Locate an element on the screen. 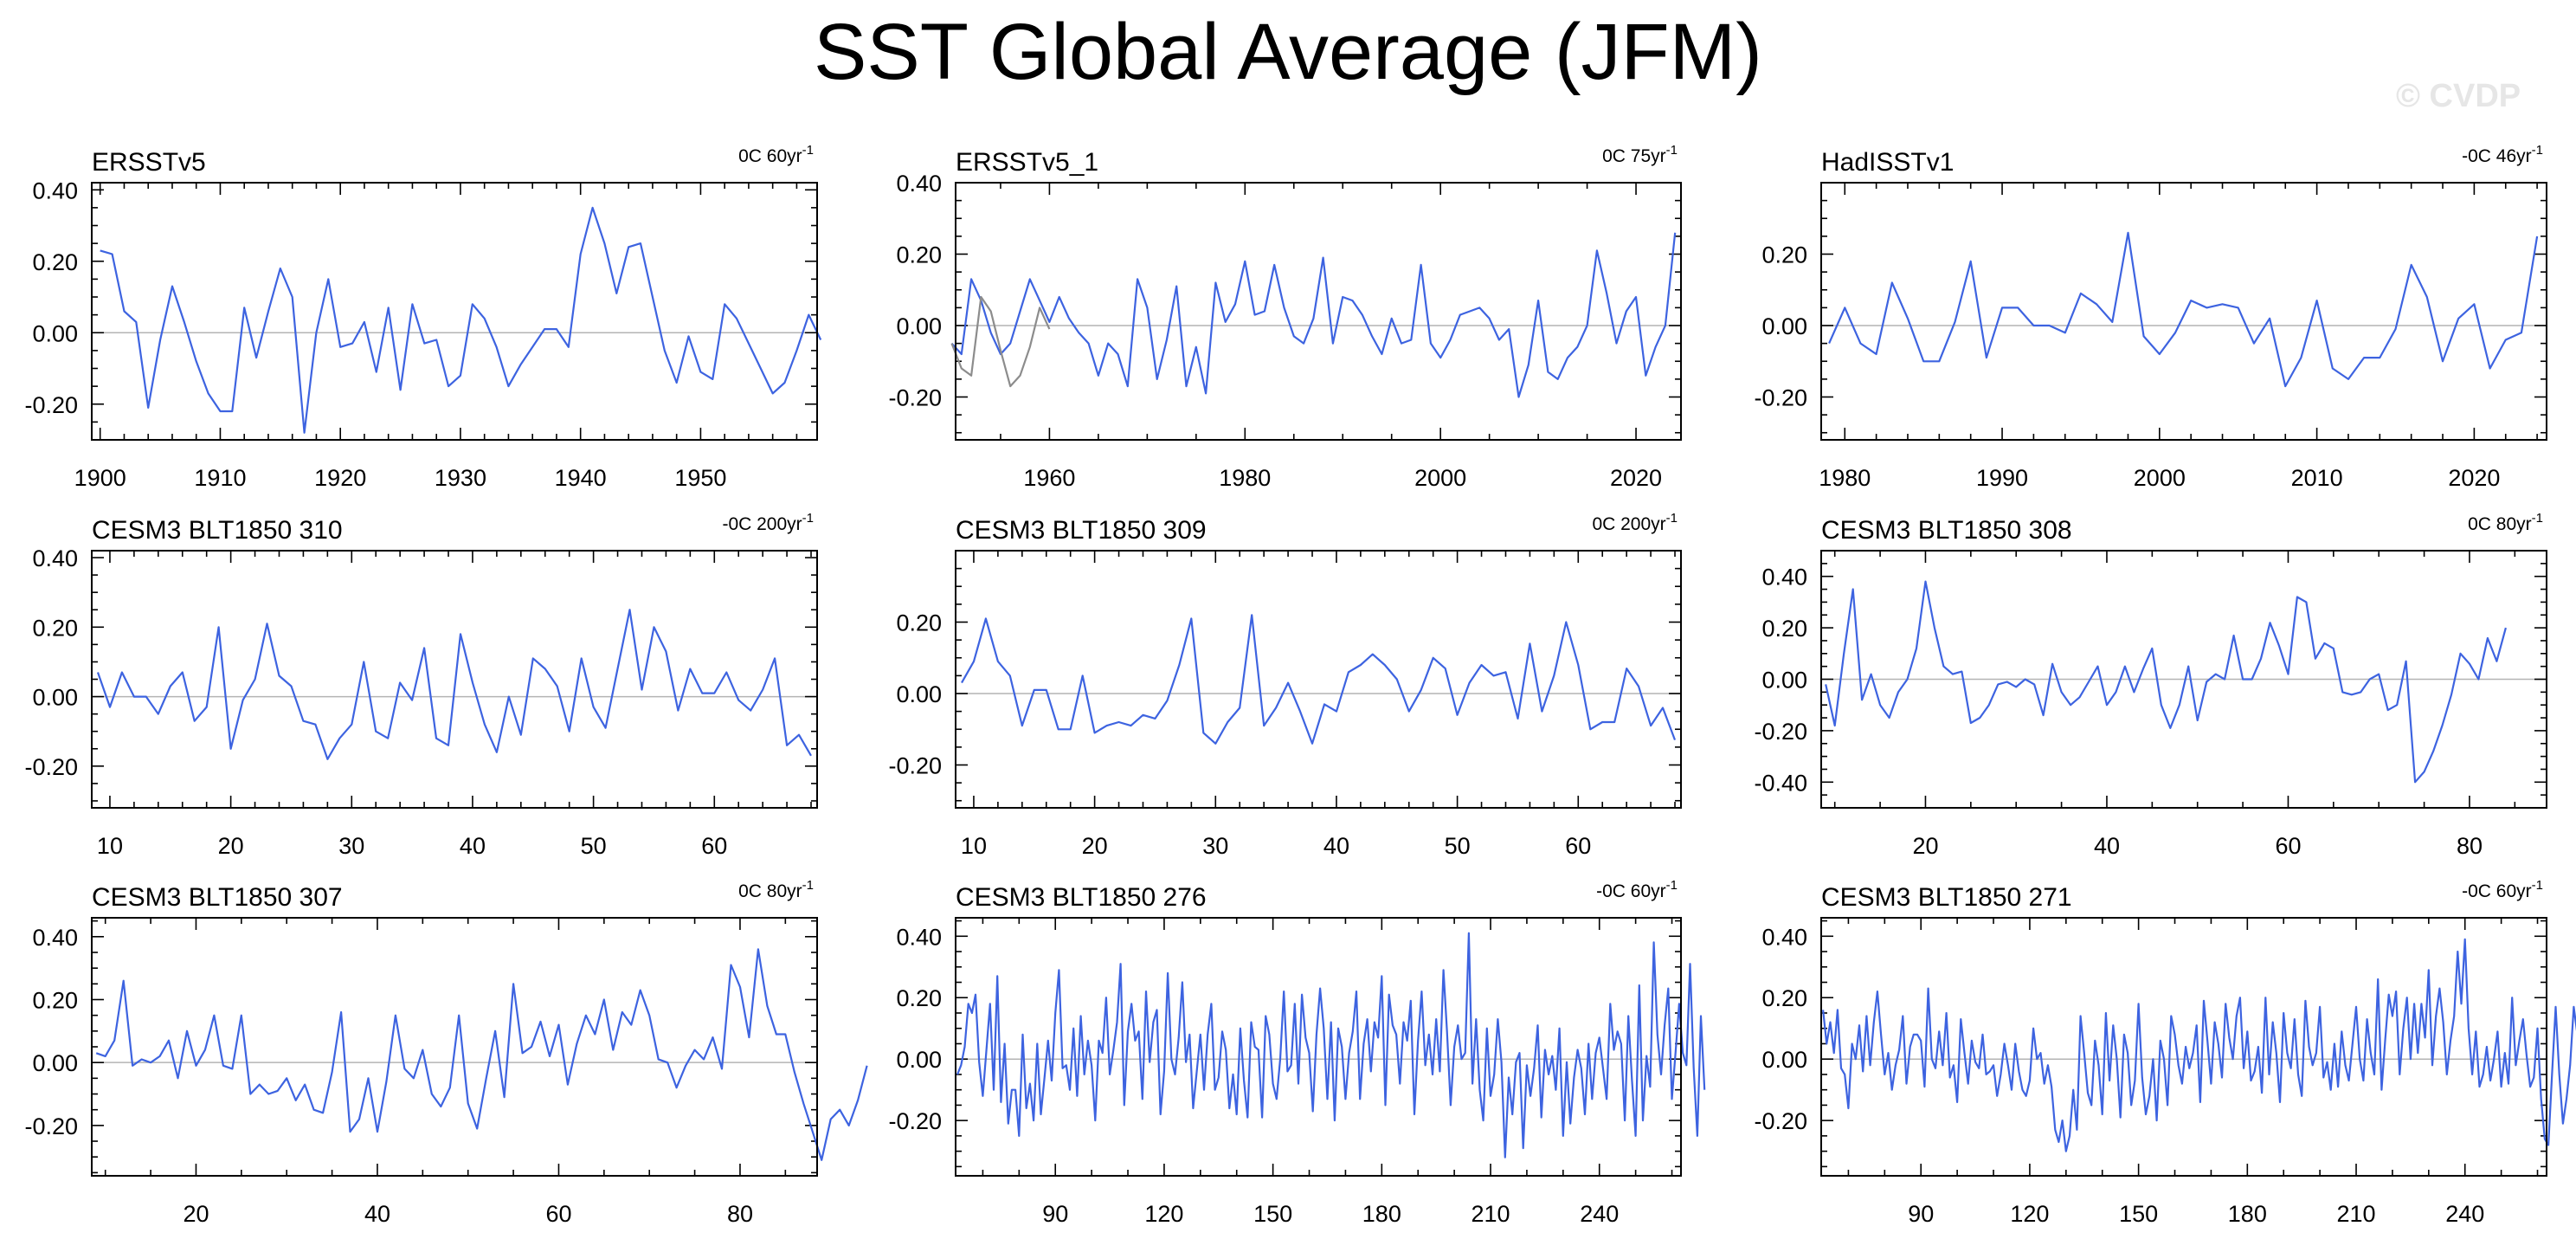  x-tick-label: 1990 is located at coordinates (2002, 478).